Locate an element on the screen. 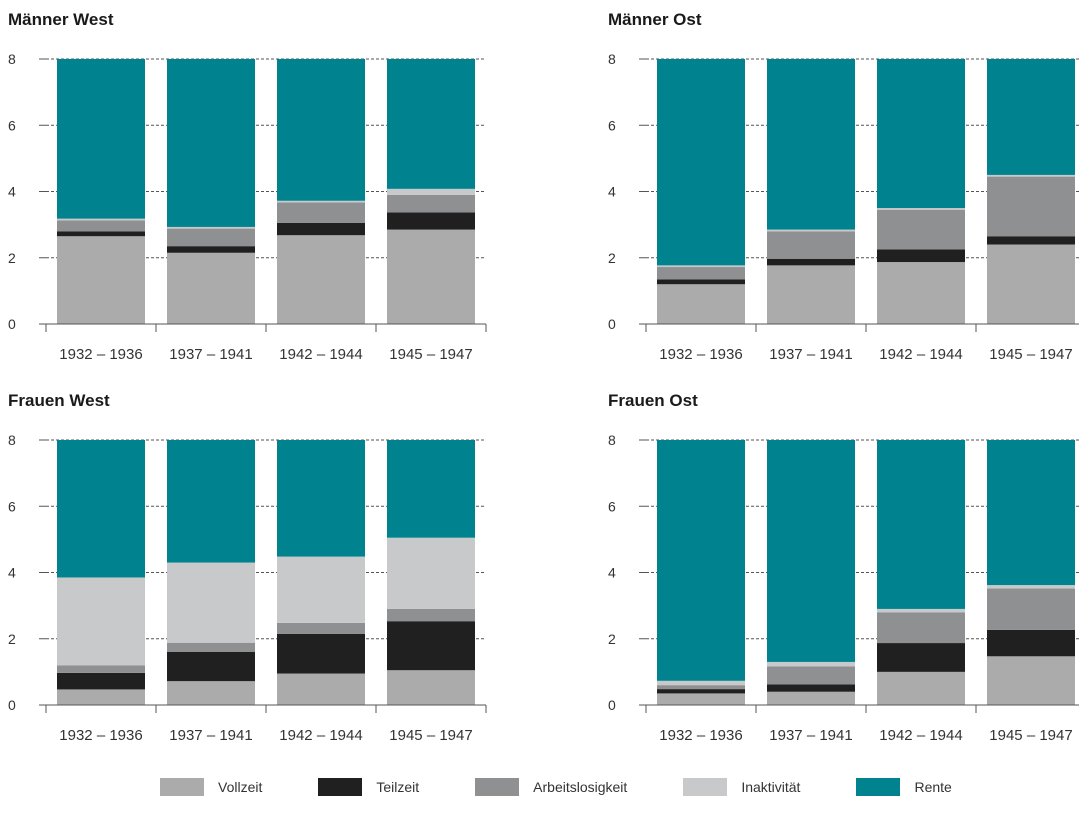 The width and height of the screenshot is (1079, 825). legend-item-vollzeit: Vollzeit is located at coordinates (211, 787).